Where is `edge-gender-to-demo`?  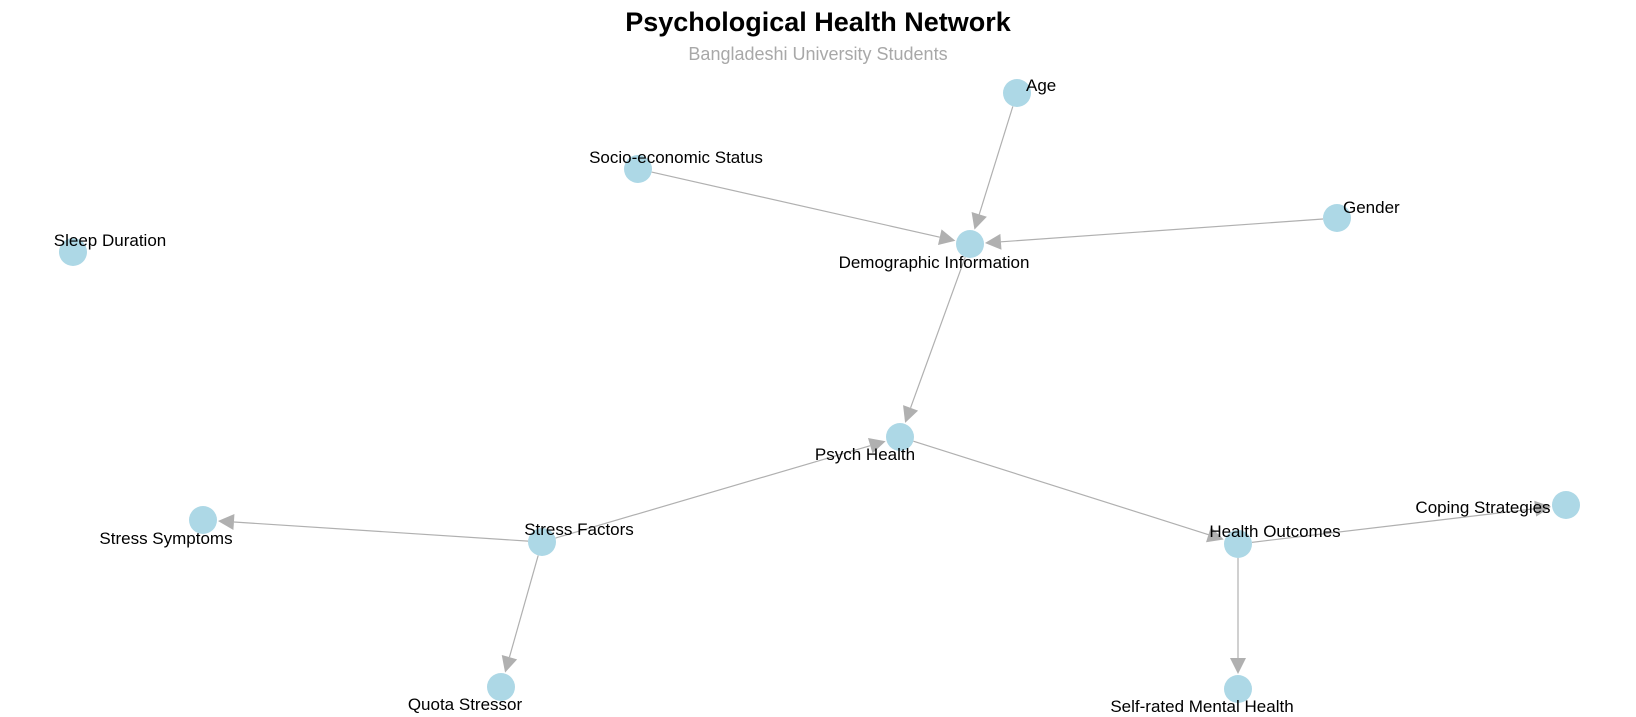
edge-gender-to-demo is located at coordinates (1162, 230).